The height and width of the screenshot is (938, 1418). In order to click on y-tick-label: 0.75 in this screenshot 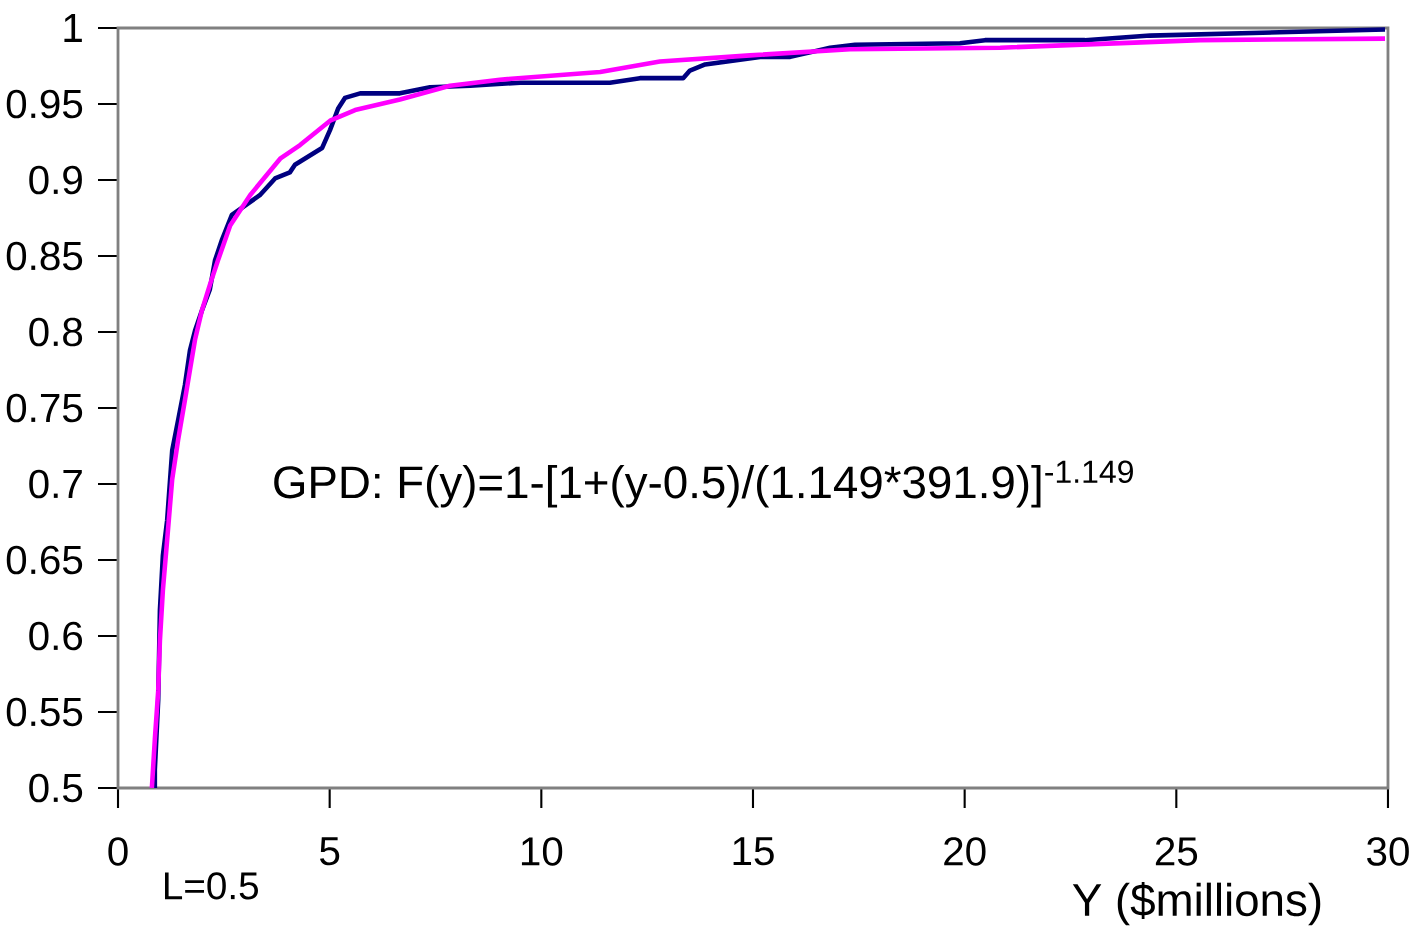, I will do `click(44, 408)`.